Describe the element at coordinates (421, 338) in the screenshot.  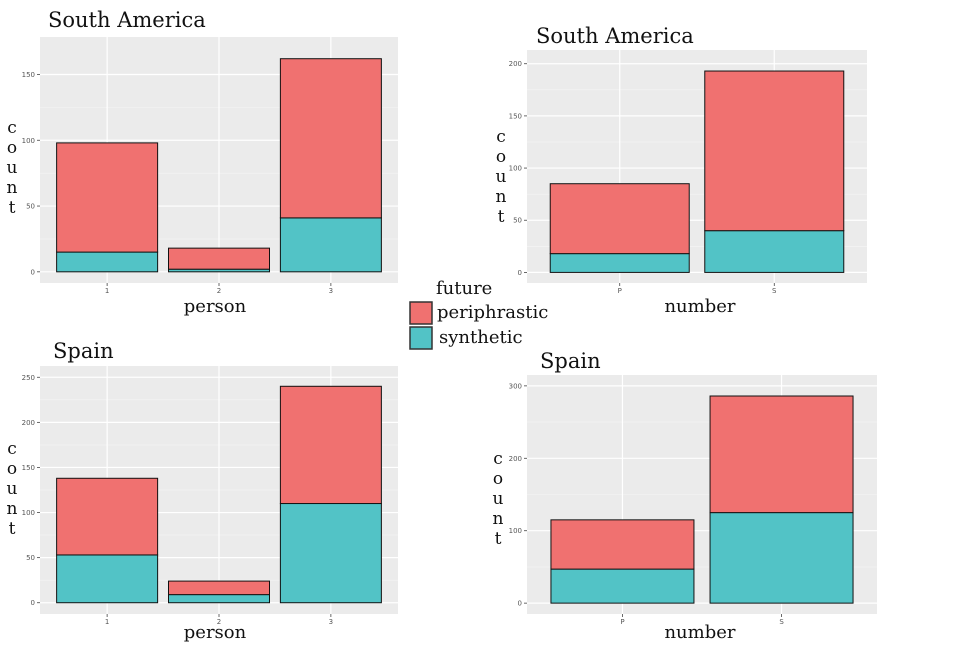
I see `legend-swatch-synthetic` at that location.